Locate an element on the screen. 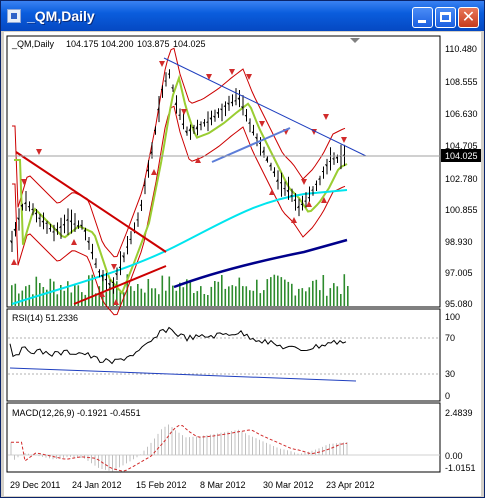  time-tick: 24 Jan 2012 is located at coordinates (97, 485).